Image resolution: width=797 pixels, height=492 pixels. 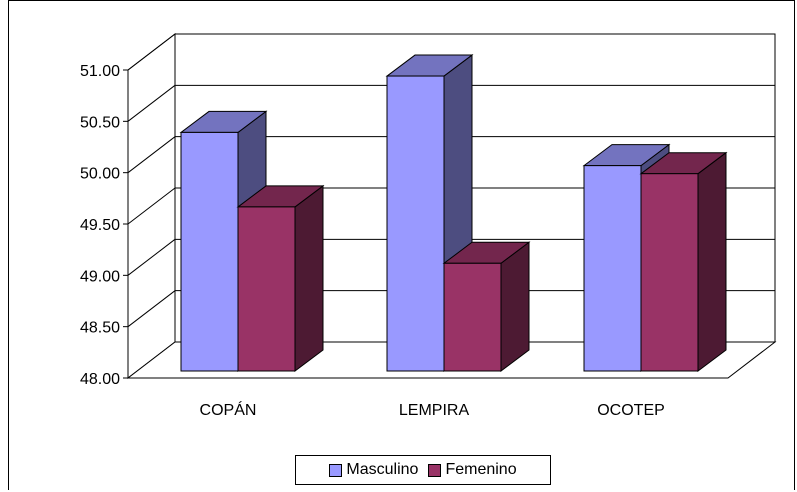 What do you see at coordinates (481, 469) in the screenshot?
I see `legend-label-femenino: Femenino` at bounding box center [481, 469].